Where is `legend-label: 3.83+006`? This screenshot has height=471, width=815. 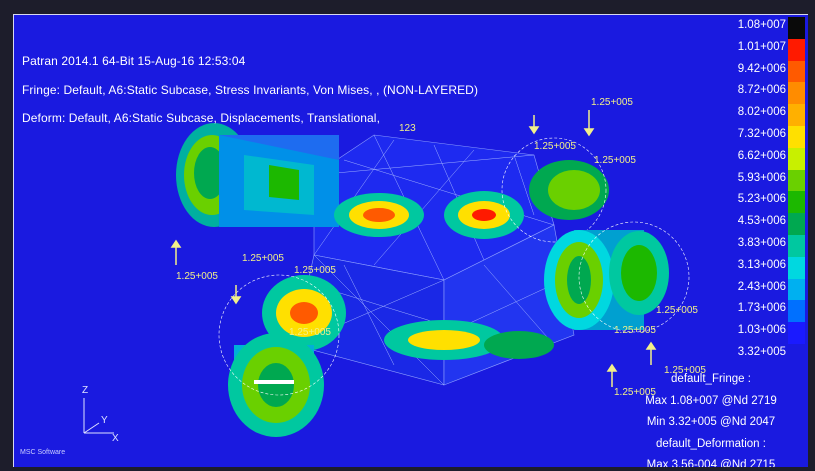 legend-label: 3.83+006 is located at coordinates (761, 242).